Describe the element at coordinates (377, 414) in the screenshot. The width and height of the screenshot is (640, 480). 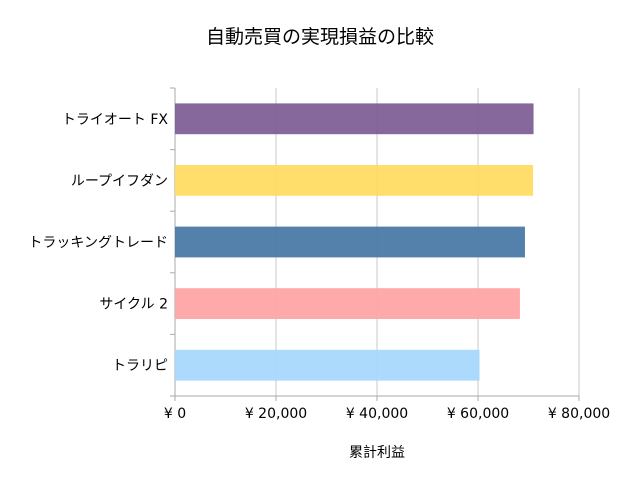
I see `x-tick-label: ¥ 40,000` at that location.